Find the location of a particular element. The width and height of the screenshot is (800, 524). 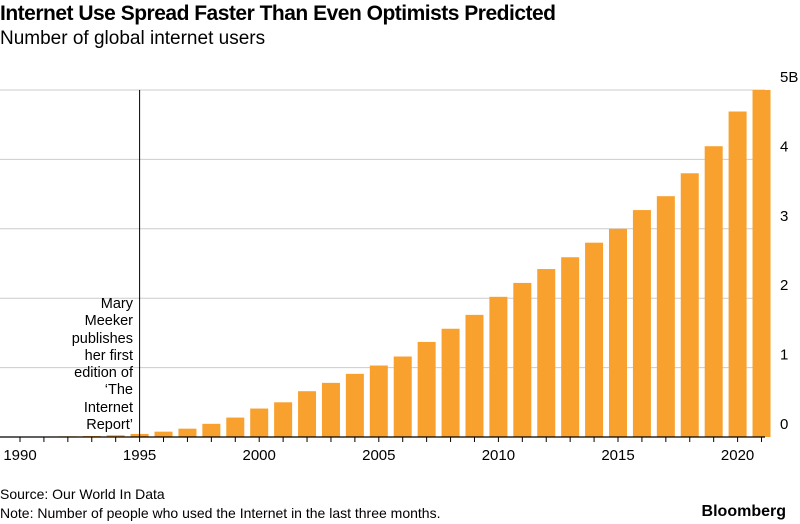

bar-1998 is located at coordinates (211, 430).